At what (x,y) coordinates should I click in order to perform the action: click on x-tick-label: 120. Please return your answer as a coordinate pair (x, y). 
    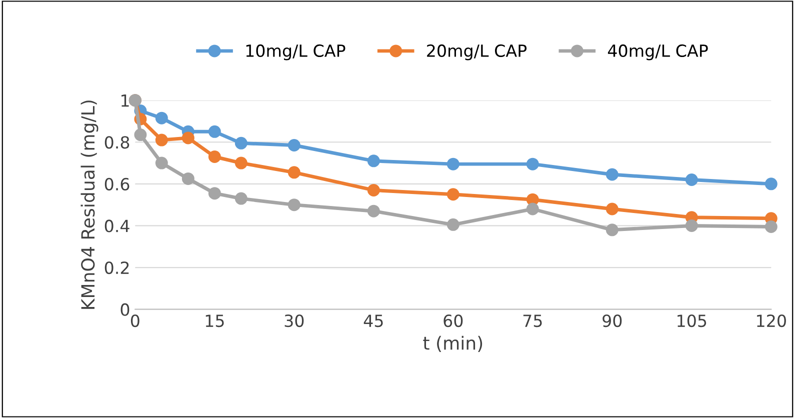
    Looking at the image, I should click on (771, 321).